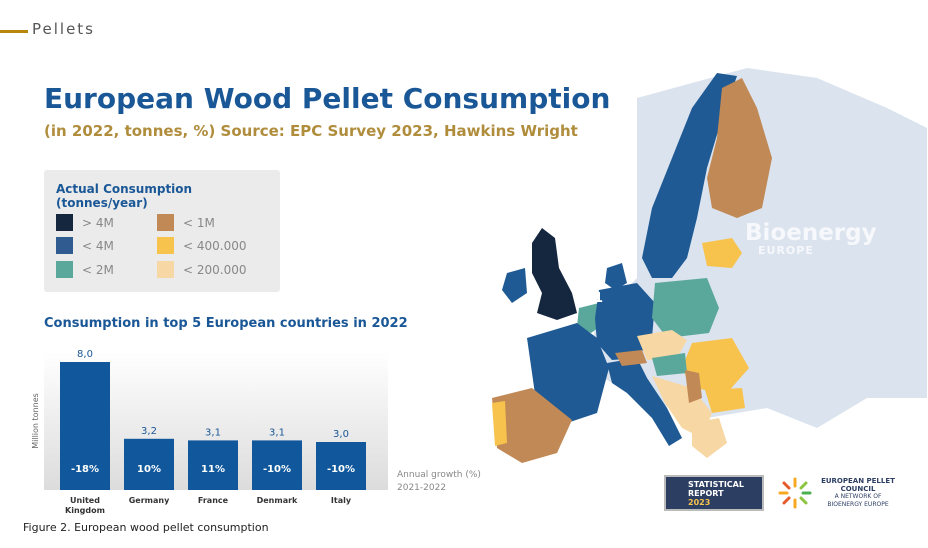  What do you see at coordinates (63, 29) in the screenshot?
I see `section-label: Pellets` at bounding box center [63, 29].